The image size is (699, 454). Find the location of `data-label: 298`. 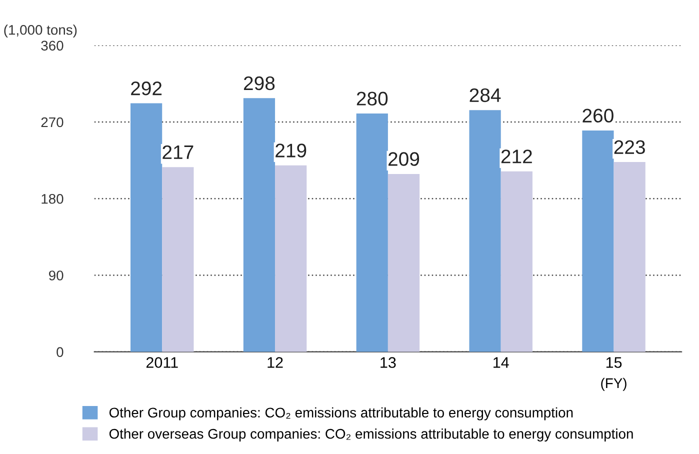

data-label: 298 is located at coordinates (259, 83).